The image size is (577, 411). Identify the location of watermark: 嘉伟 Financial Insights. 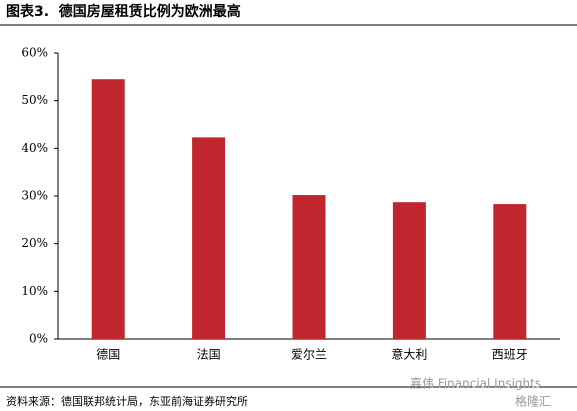
(475, 384).